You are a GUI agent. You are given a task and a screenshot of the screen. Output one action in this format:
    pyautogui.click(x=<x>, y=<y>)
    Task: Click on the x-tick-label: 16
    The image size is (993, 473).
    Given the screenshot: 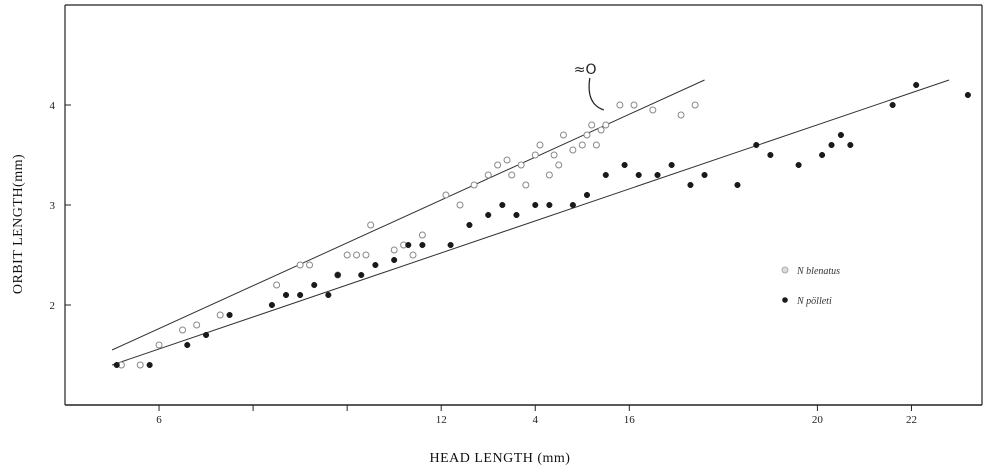 What is the action you would take?
    pyautogui.click(x=630, y=420)
    